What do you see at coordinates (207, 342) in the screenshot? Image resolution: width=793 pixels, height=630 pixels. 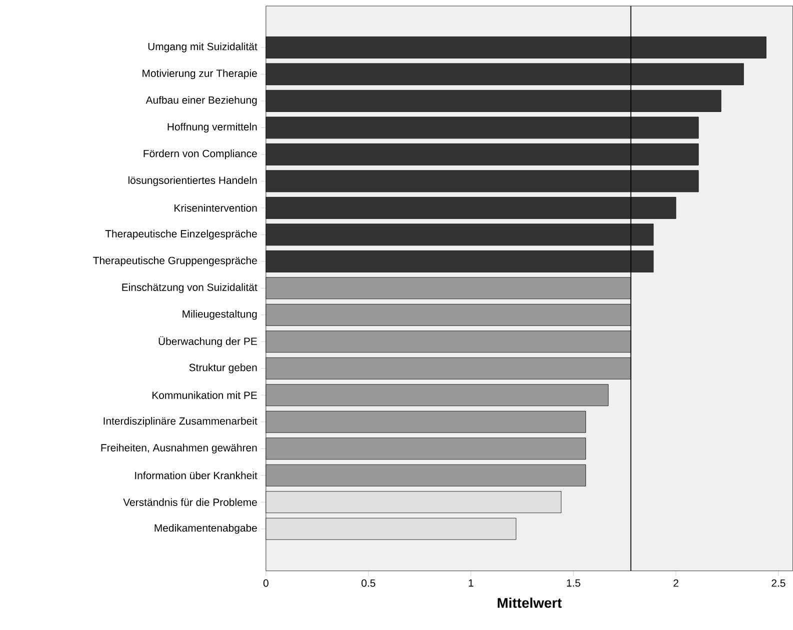 I see `y-tick-label: Überwachung der PE` at bounding box center [207, 342].